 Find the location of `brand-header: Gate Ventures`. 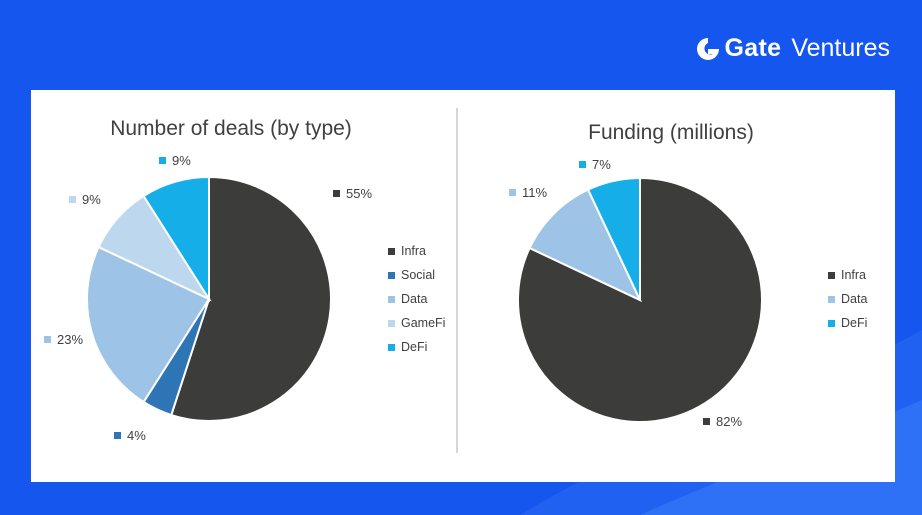

brand-header: Gate Ventures is located at coordinates (792, 48).